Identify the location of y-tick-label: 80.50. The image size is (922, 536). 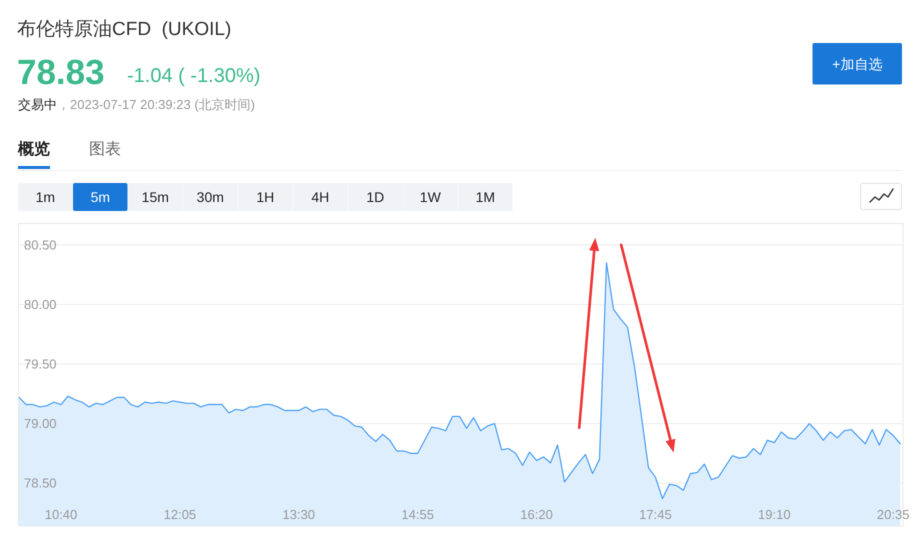
(40, 244).